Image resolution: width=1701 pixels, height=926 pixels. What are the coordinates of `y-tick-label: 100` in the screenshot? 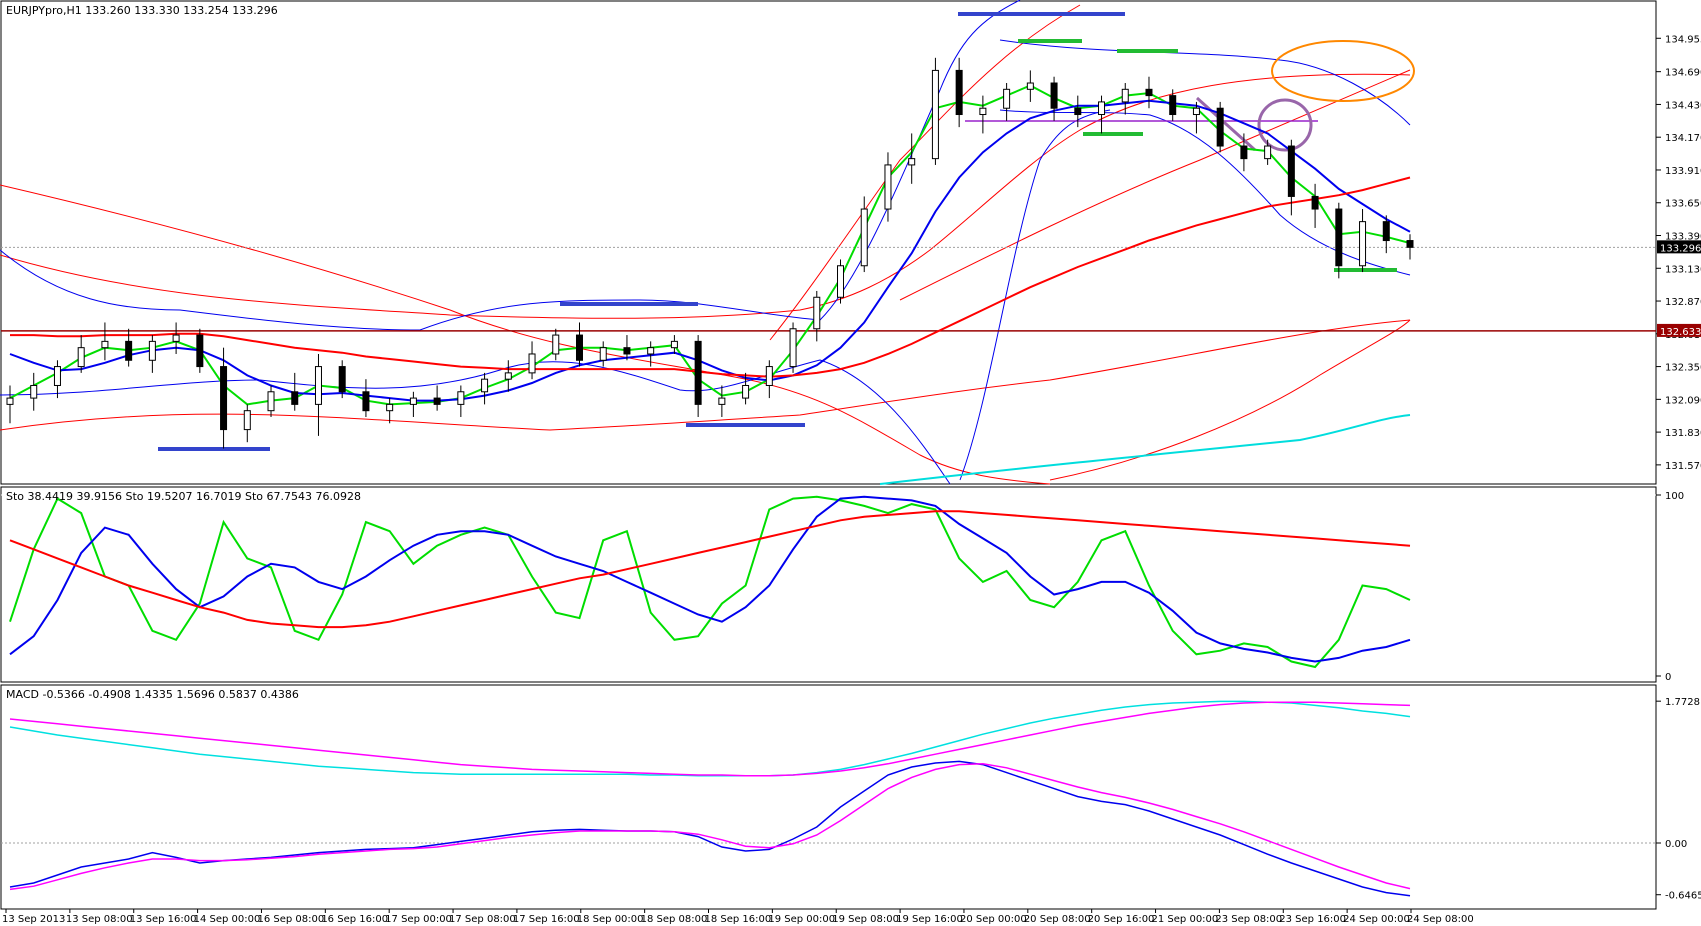 It's located at (1674, 496).